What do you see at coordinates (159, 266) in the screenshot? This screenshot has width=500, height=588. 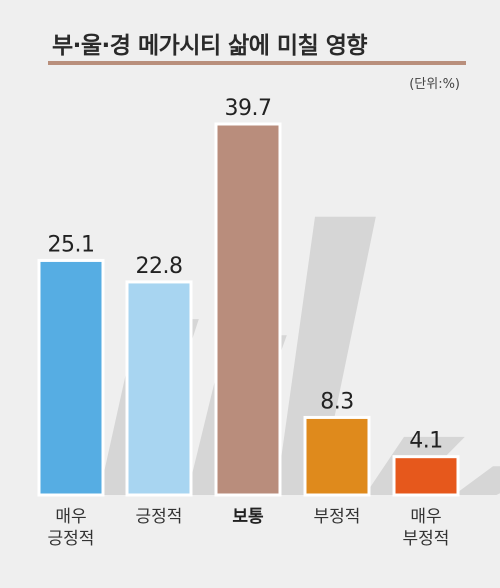 I see `value-label: 22.8` at bounding box center [159, 266].